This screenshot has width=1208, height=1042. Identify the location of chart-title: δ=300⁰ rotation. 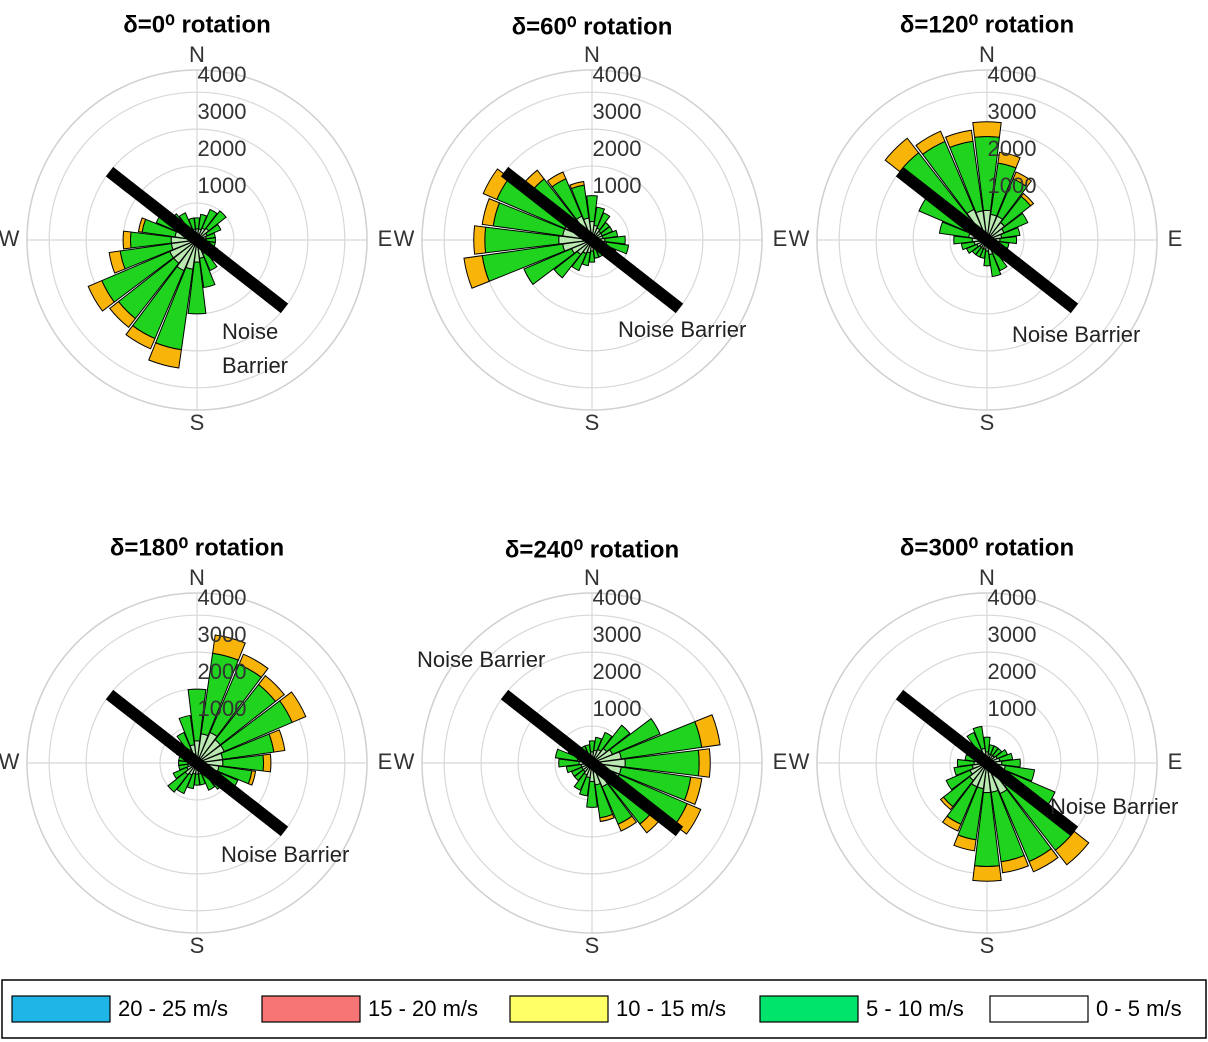
(987, 547).